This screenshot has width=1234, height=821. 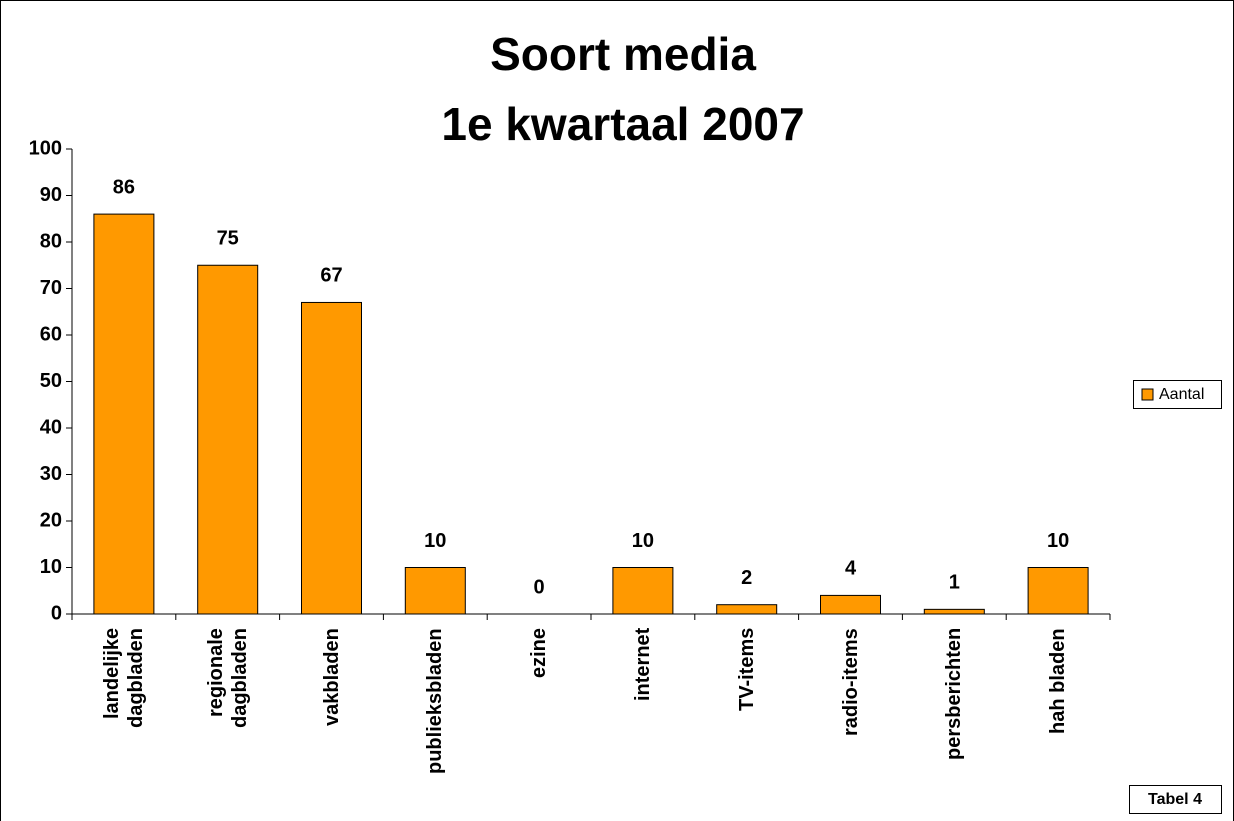 What do you see at coordinates (746, 670) in the screenshot?
I see `x-tick-label: TV-items` at bounding box center [746, 670].